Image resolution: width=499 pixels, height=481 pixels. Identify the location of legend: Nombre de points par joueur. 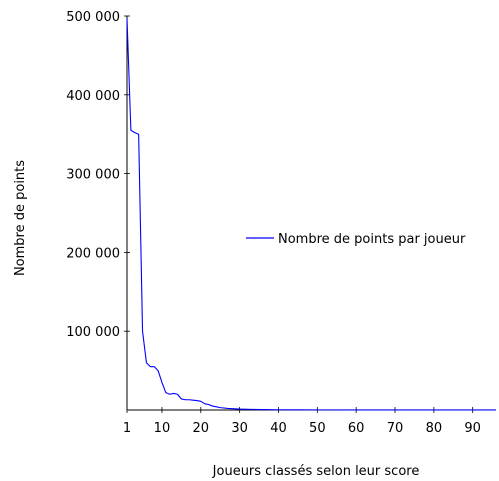
(356, 239).